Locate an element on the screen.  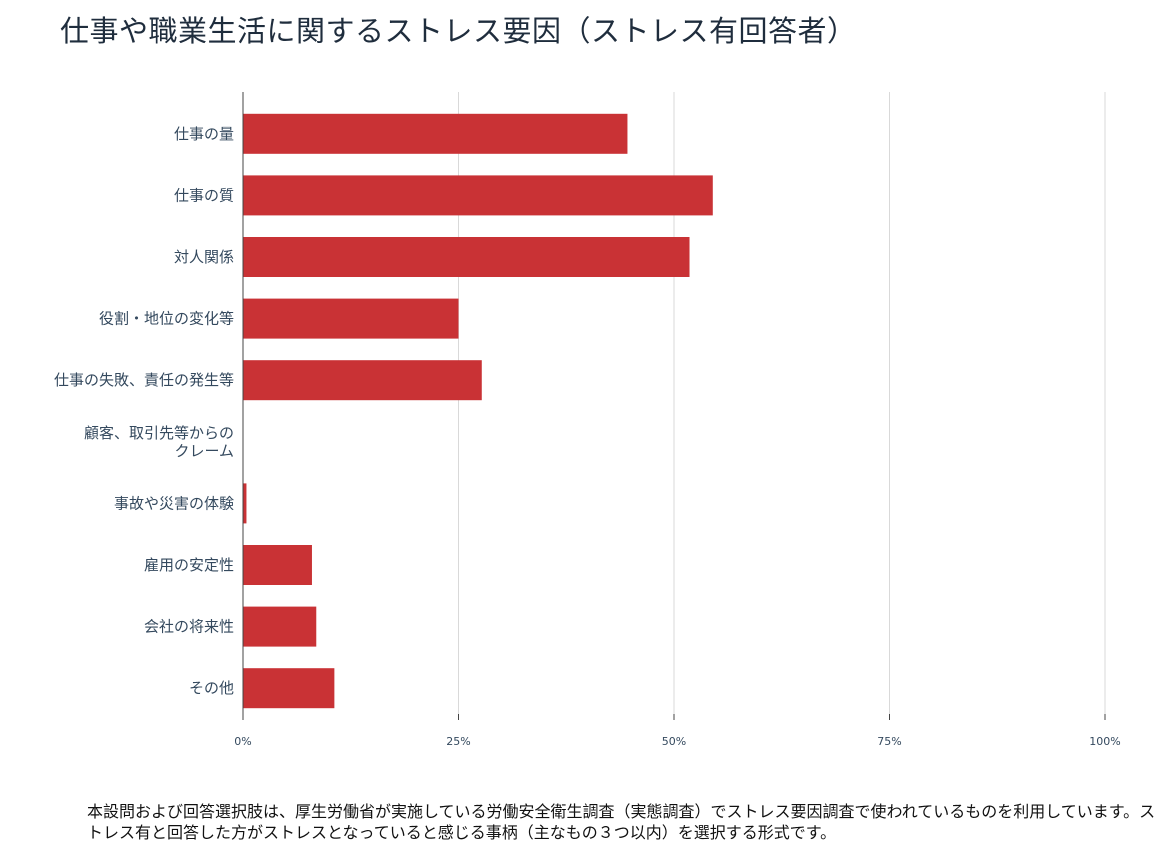
category-label-2: 対人関係 is located at coordinates (204, 257).